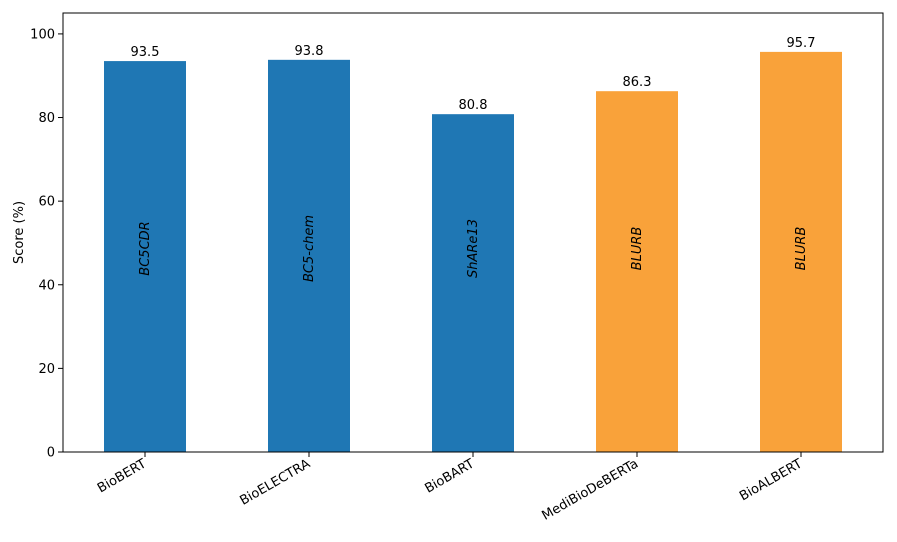 The width and height of the screenshot is (897, 542). What do you see at coordinates (449, 476) in the screenshot?
I see `x-tick-label: BioBART` at bounding box center [449, 476].